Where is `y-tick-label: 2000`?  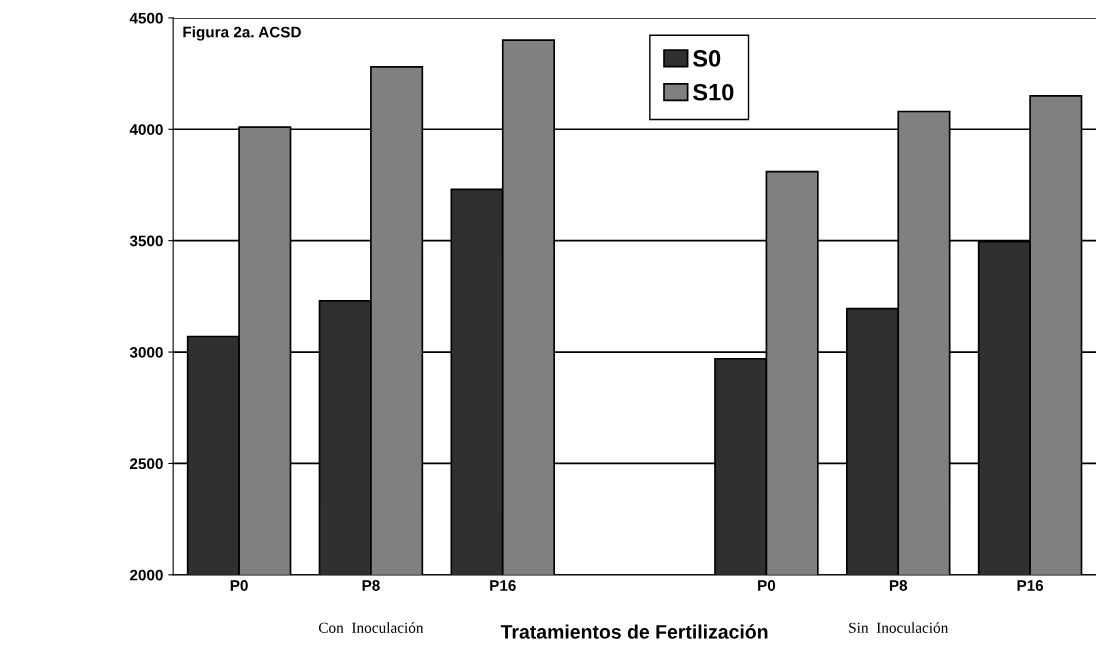
y-tick-label: 2000 is located at coordinates (146, 575).